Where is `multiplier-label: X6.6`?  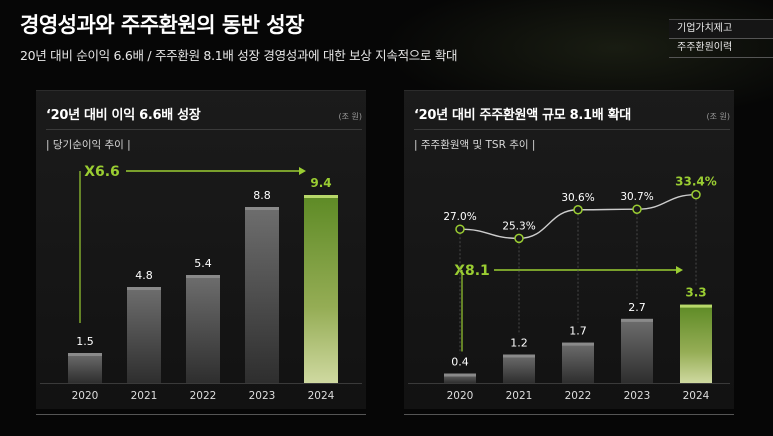
multiplier-label: X6.6 is located at coordinates (102, 172).